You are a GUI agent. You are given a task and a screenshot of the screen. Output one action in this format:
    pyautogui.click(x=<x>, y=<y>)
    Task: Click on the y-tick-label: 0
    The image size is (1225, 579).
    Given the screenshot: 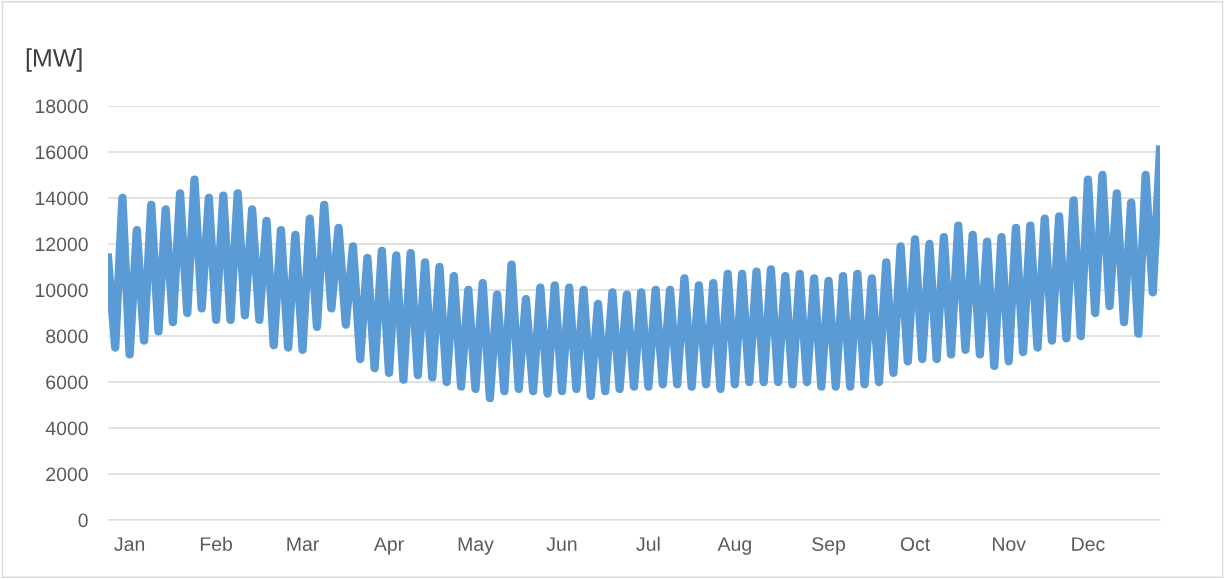 What is the action you would take?
    pyautogui.click(x=83, y=520)
    